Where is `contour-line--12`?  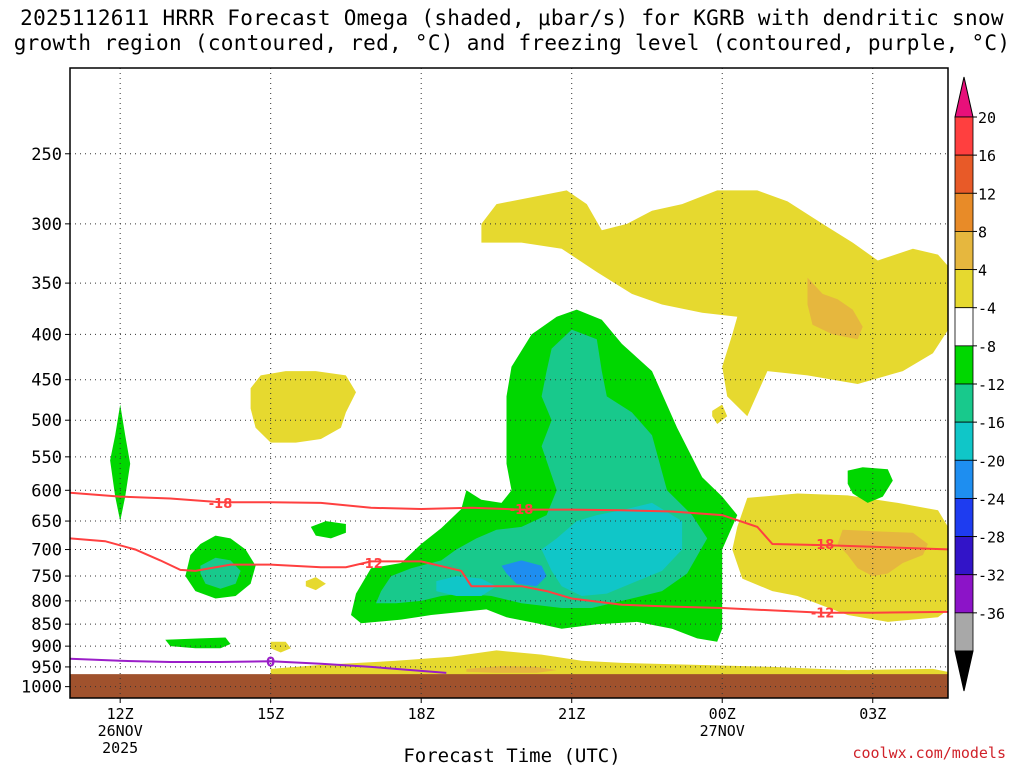
contour-line--12 is located at coordinates (509, 575).